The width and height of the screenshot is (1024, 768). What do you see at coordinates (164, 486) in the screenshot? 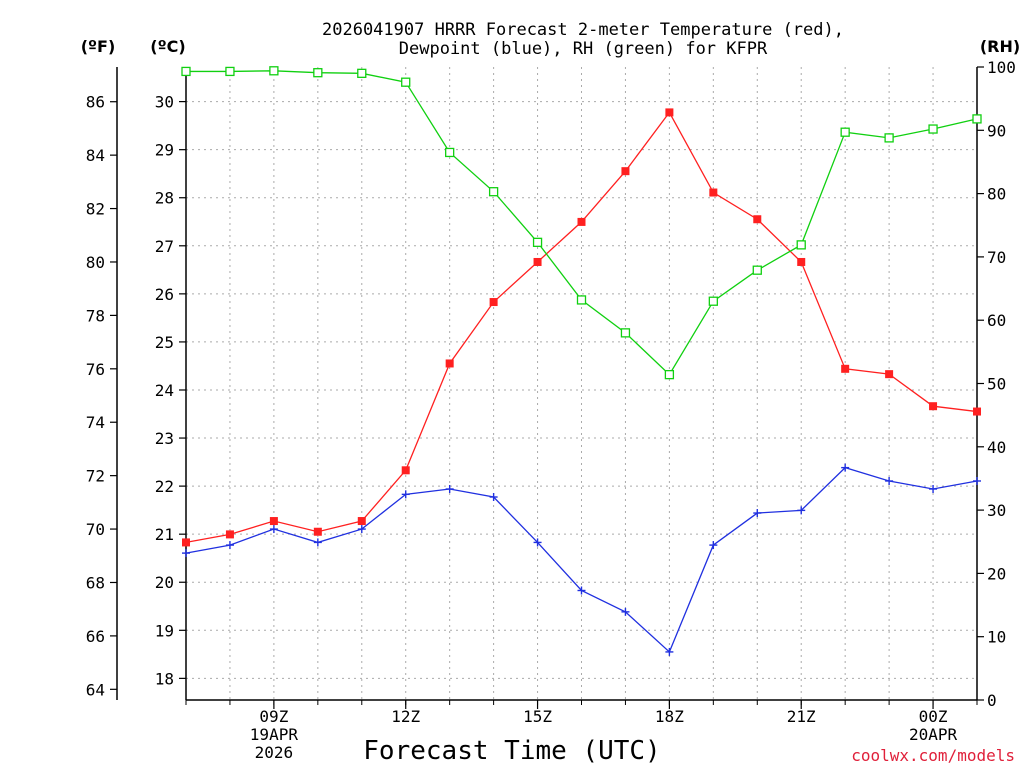
I see `celsius-tick-label: 22` at bounding box center [164, 486].